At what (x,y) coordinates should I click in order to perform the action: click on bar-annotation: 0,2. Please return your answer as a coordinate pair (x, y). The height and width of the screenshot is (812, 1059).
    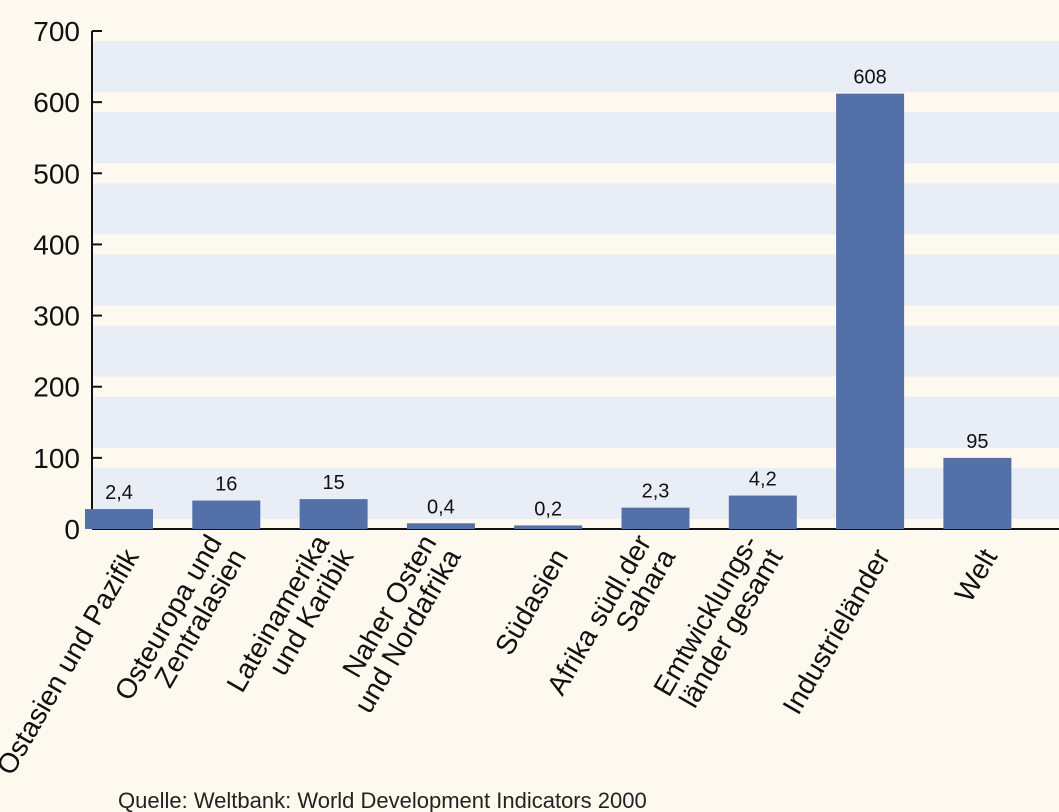
    Looking at the image, I should click on (548, 509).